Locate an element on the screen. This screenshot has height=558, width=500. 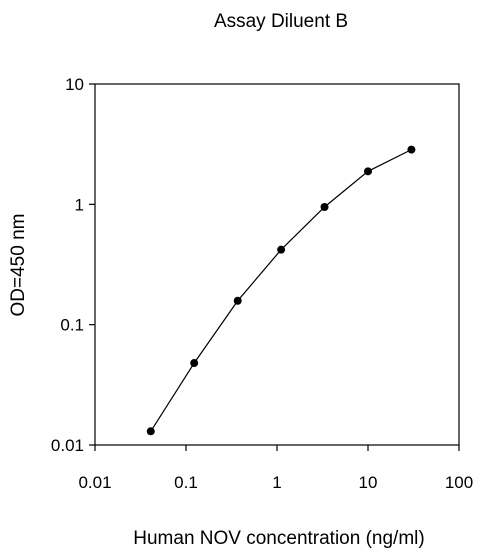
x-axis: 0.01 0.1 1 10 100 is located at coordinates (275, 468).